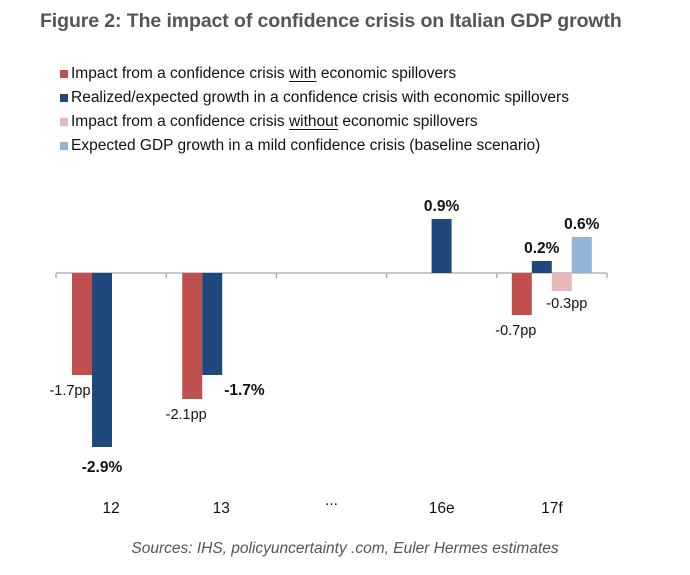 The width and height of the screenshot is (690, 575). I want to click on data-label: -2.1pp, so click(186, 415).